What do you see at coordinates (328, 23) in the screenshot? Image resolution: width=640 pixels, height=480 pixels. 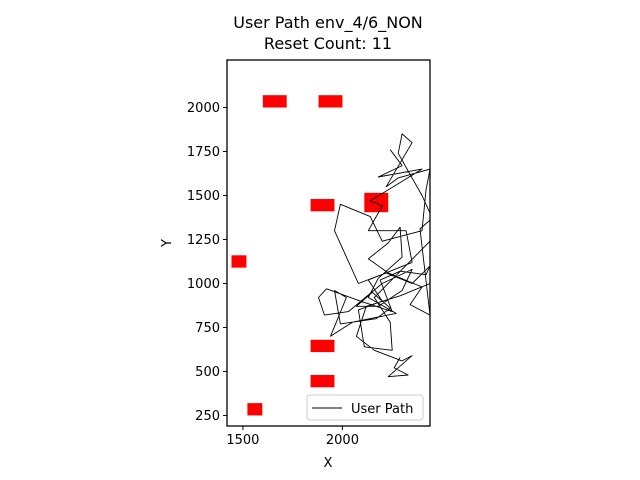 I see `chart-title: User Path env_4/6_NON` at bounding box center [328, 23].